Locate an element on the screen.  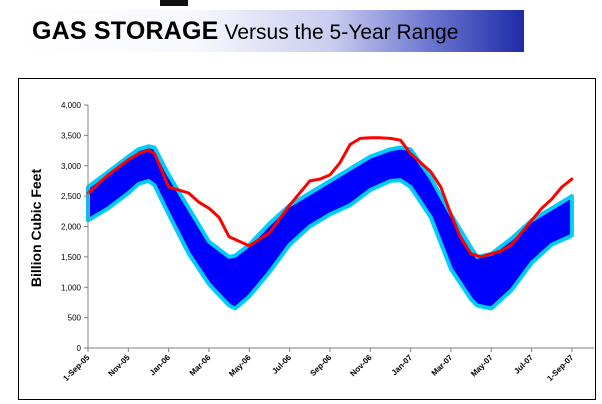
y-tick-label: 2,500 is located at coordinates (71, 196).